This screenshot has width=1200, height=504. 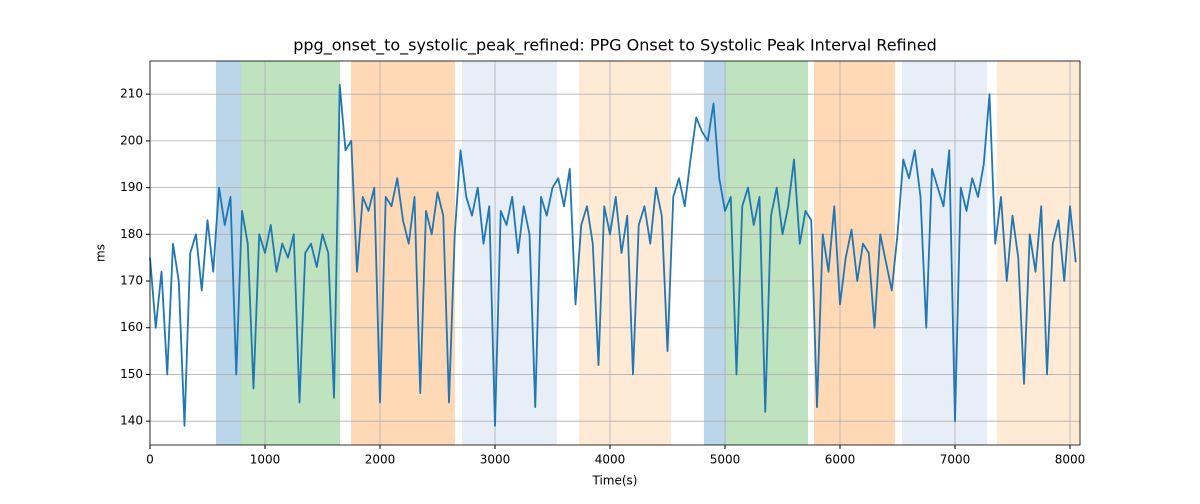 What do you see at coordinates (150, 460) in the screenshot?
I see `x-tick-label: 0` at bounding box center [150, 460].